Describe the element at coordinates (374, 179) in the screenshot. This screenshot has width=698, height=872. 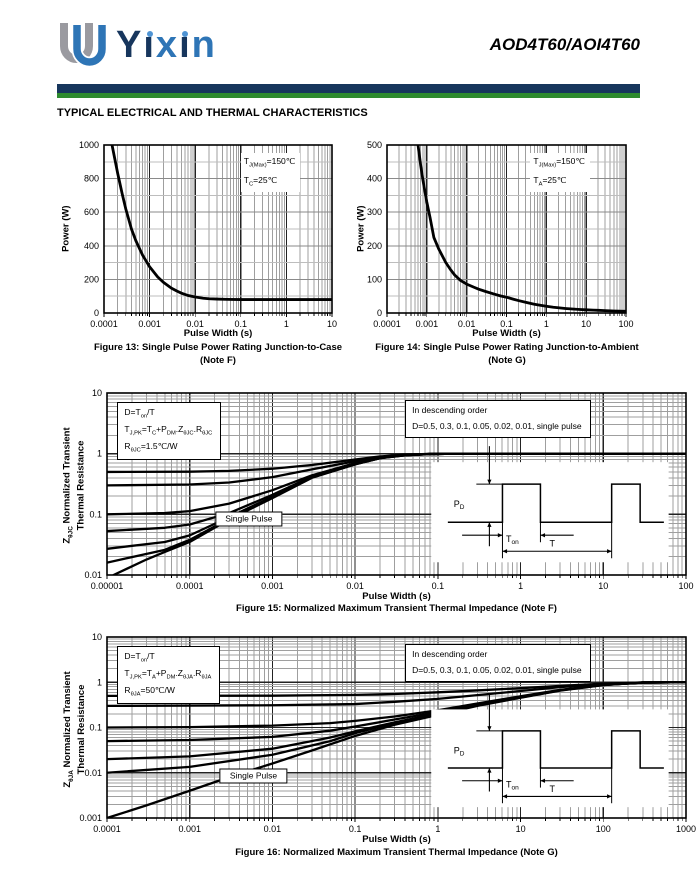
I see `svg-text: 400` at that location.